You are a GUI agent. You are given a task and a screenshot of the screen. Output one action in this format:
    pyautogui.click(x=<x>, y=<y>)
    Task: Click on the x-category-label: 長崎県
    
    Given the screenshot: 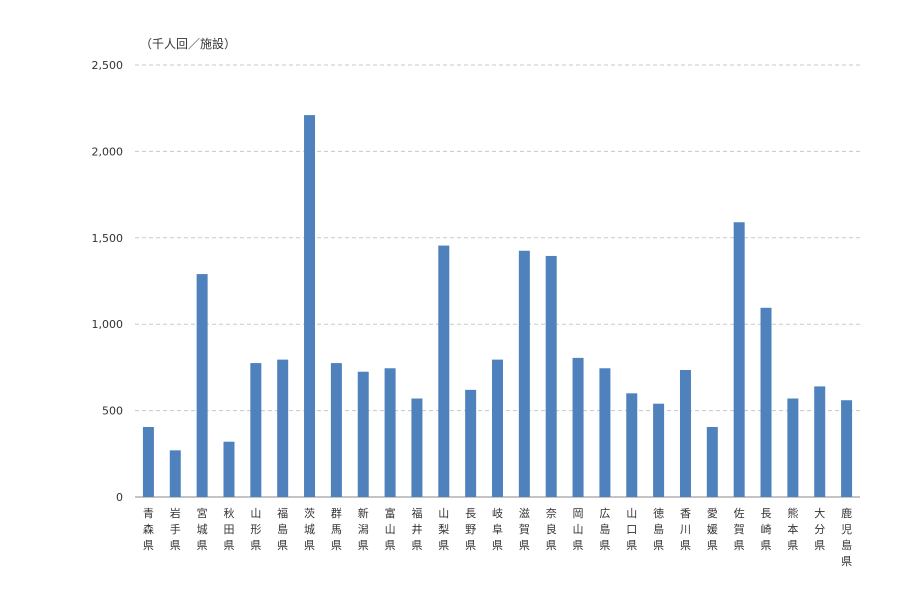 What is the action you would take?
    pyautogui.click(x=766, y=529)
    